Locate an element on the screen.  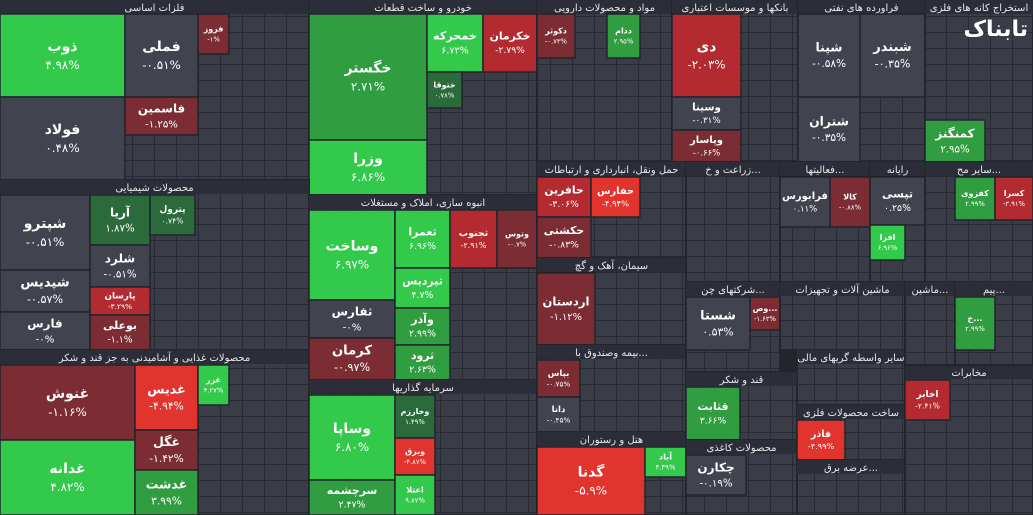
tile-change: ۰.۱۱% is located at coordinates (805, 210).